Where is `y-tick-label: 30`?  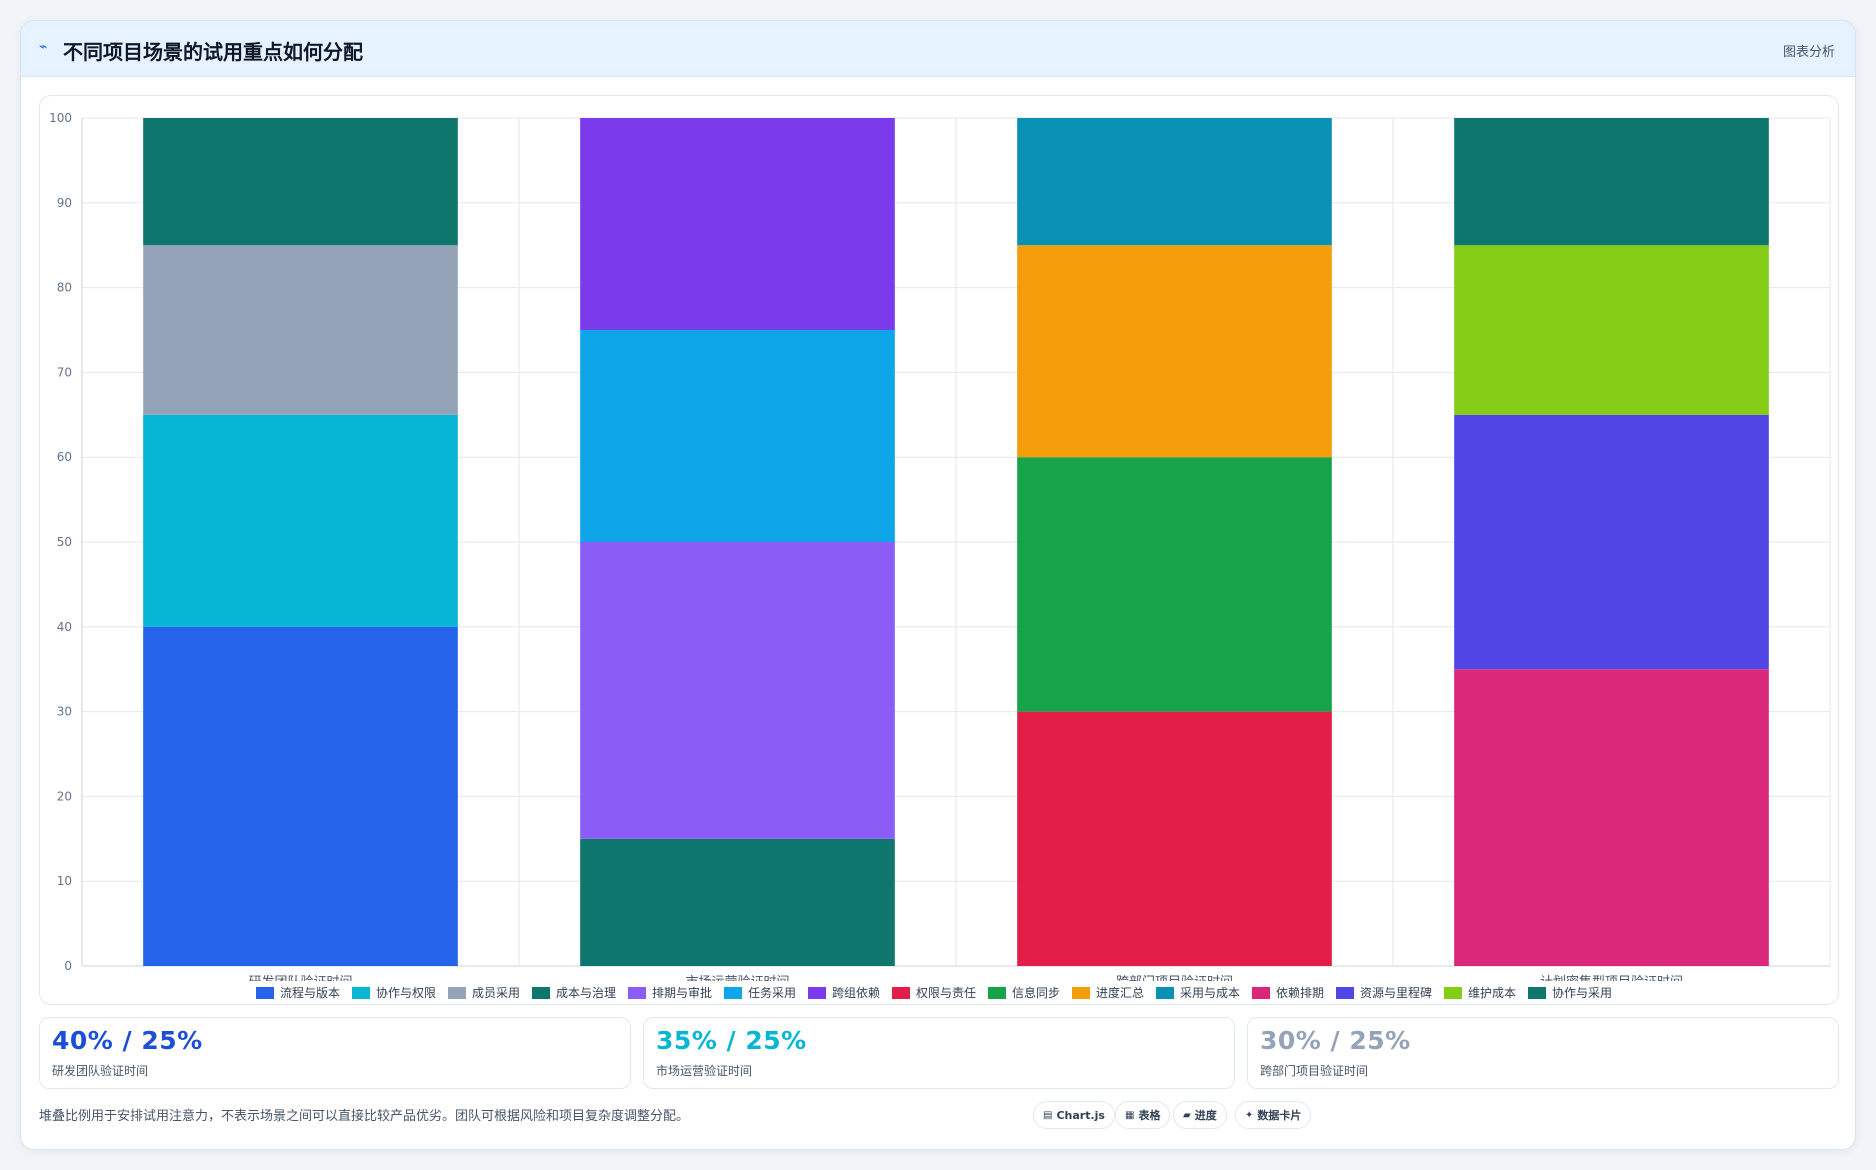
y-tick-label: 30 is located at coordinates (64, 712).